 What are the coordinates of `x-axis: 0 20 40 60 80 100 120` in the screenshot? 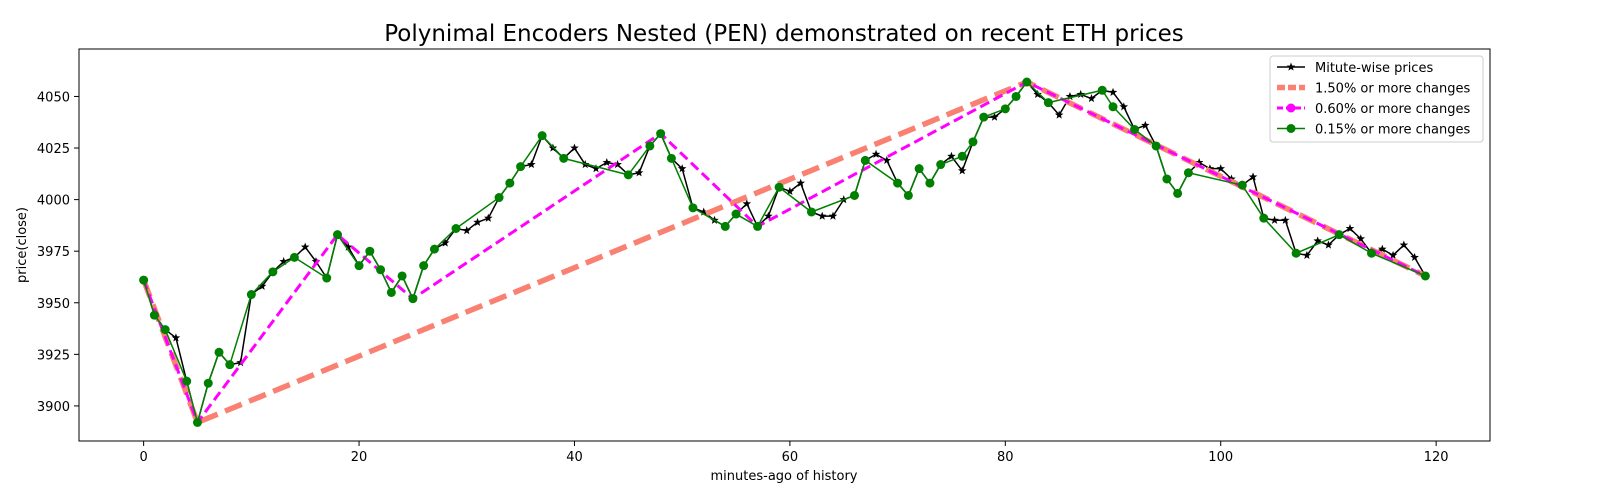 It's located at (794, 453).